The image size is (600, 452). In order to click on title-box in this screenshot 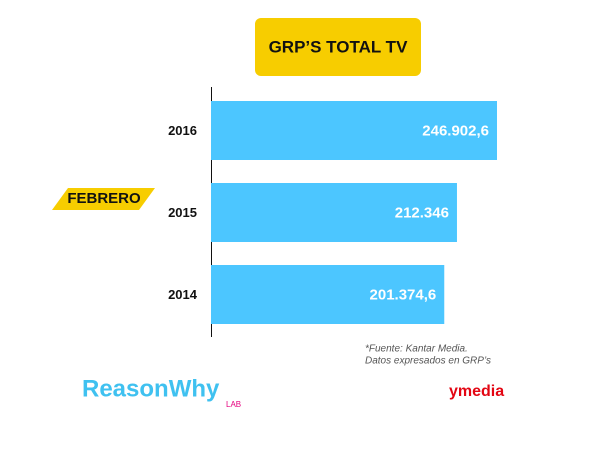, I will do `click(338, 47)`.